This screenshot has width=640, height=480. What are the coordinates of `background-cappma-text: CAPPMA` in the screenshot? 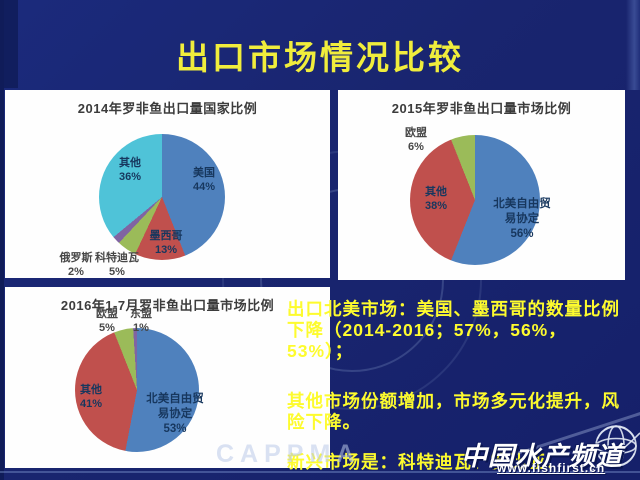 It's located at (288, 454).